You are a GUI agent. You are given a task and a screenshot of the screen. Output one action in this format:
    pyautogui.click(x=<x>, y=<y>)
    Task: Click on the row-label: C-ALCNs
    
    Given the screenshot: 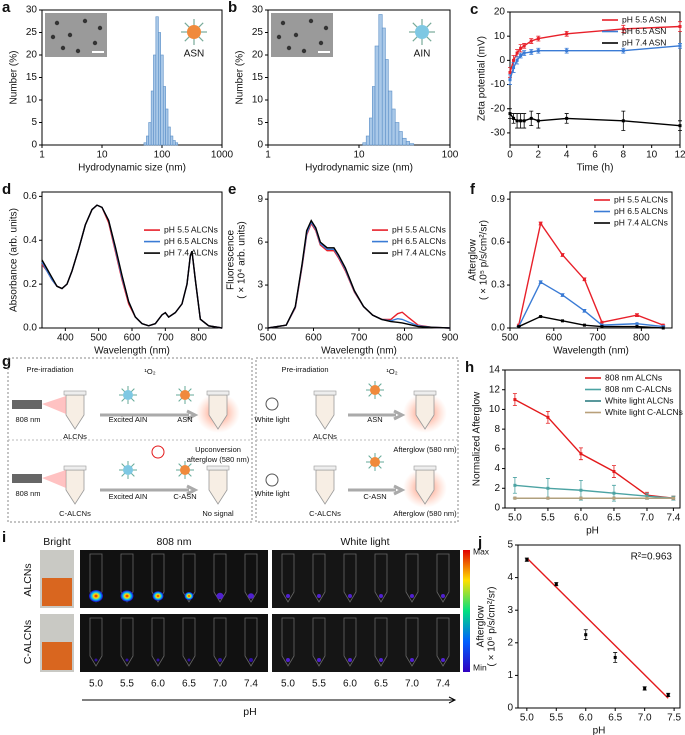 What is the action you would take?
    pyautogui.click(x=28, y=642)
    